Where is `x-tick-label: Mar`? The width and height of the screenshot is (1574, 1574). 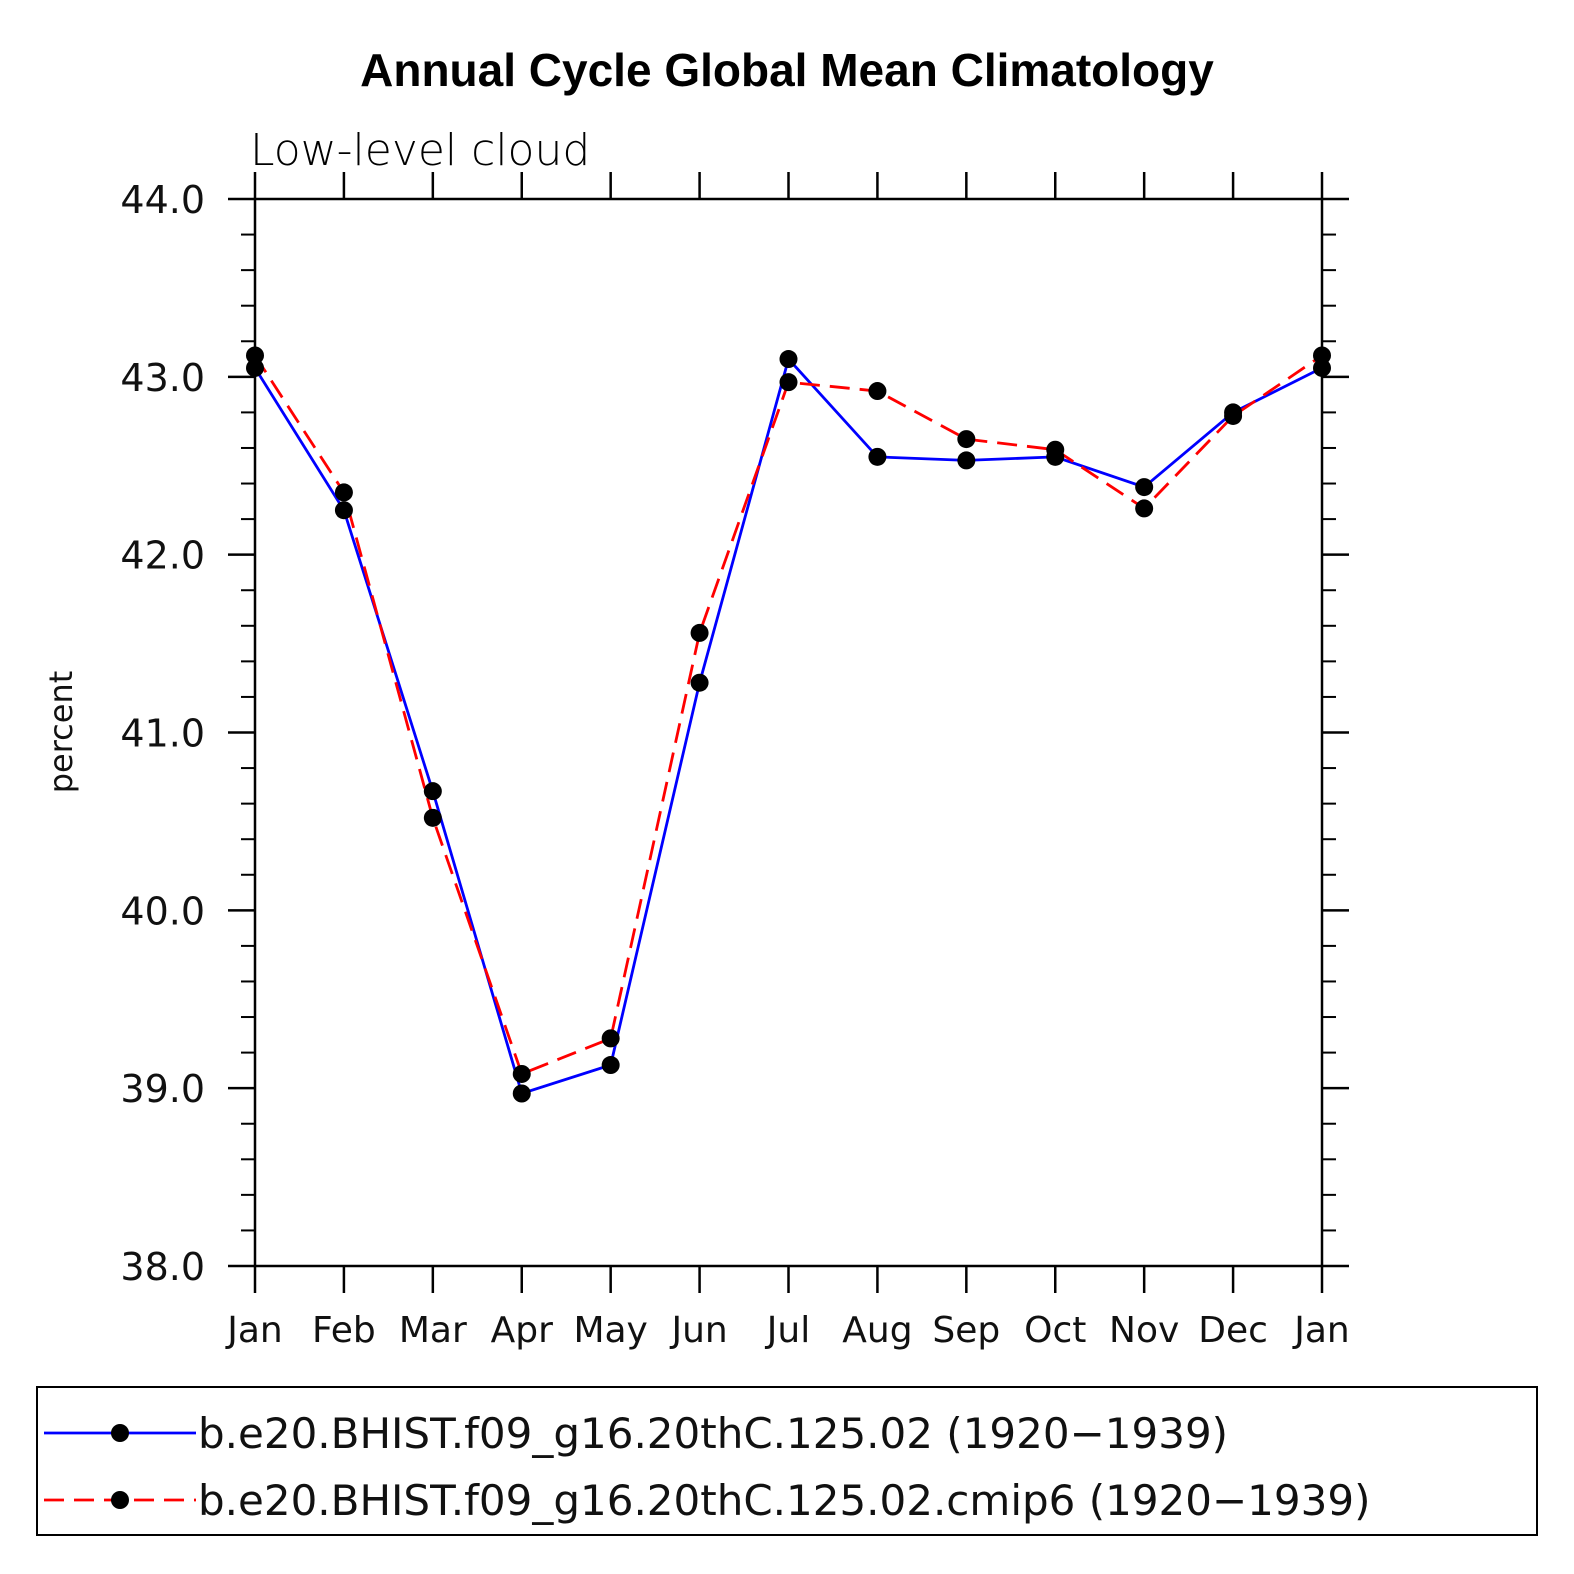
x-tick-label: Mar is located at coordinates (433, 1330).